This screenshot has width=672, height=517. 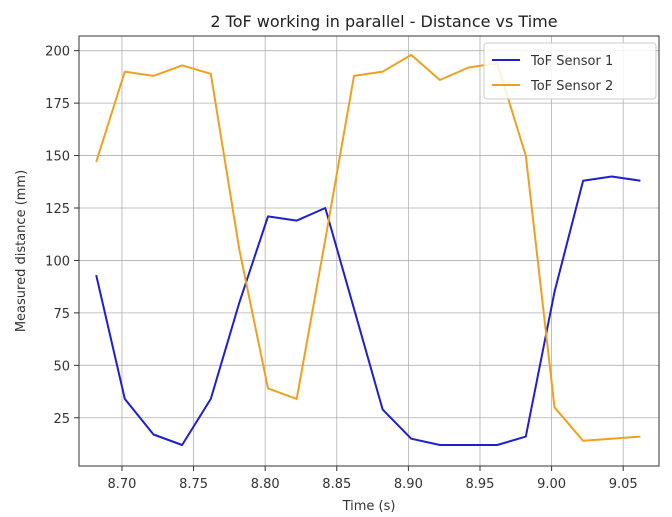 I want to click on y-tick-label: 200, so click(x=57, y=52).